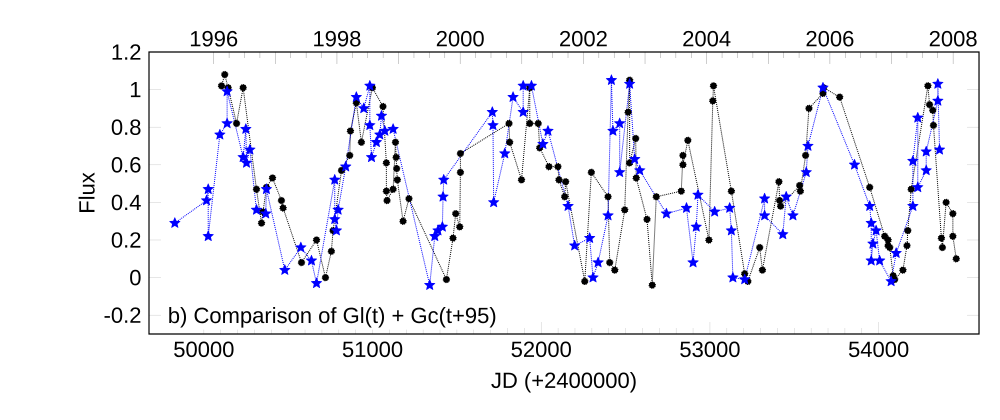 The width and height of the screenshot is (1000, 420). I want to click on x2-tick-label: 2002, so click(583, 38).